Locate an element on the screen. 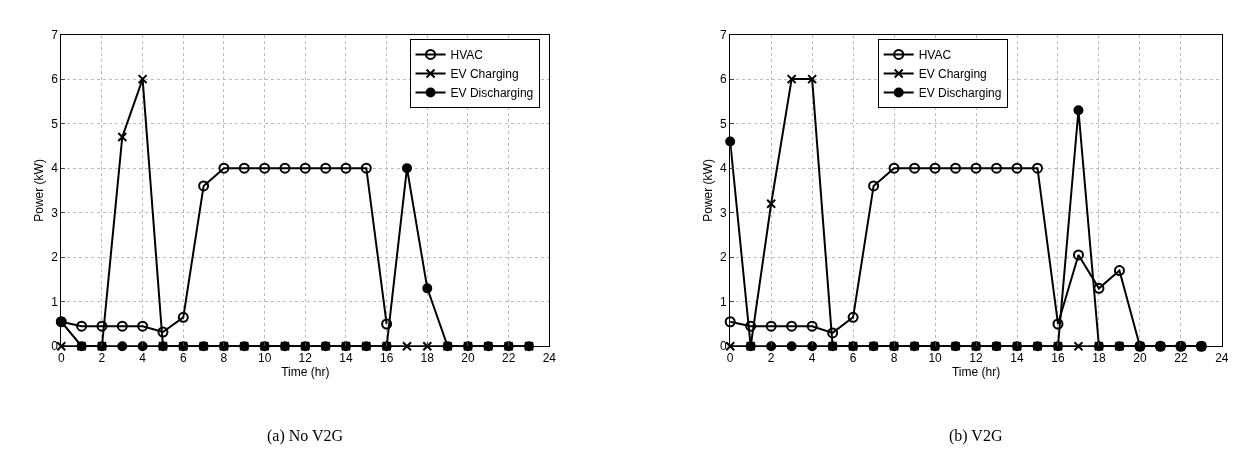 The image size is (1251, 473). text: (b) V2G is located at coordinates (976, 436).